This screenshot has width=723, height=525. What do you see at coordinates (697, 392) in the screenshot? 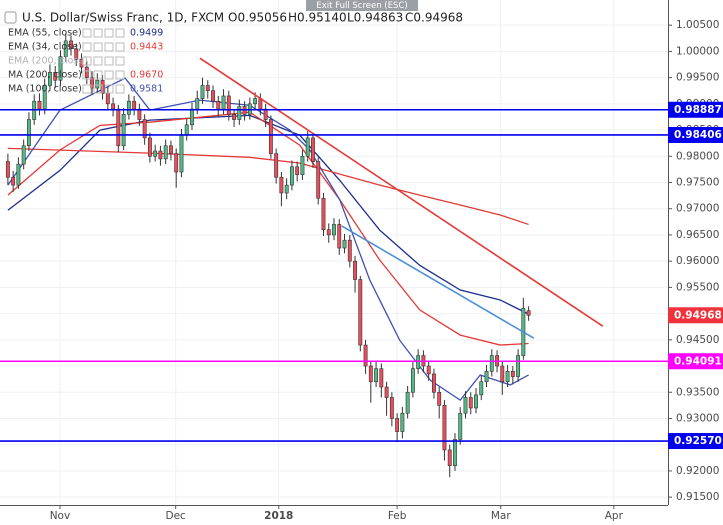
I see `y-tick-label: 0.93500` at bounding box center [697, 392].